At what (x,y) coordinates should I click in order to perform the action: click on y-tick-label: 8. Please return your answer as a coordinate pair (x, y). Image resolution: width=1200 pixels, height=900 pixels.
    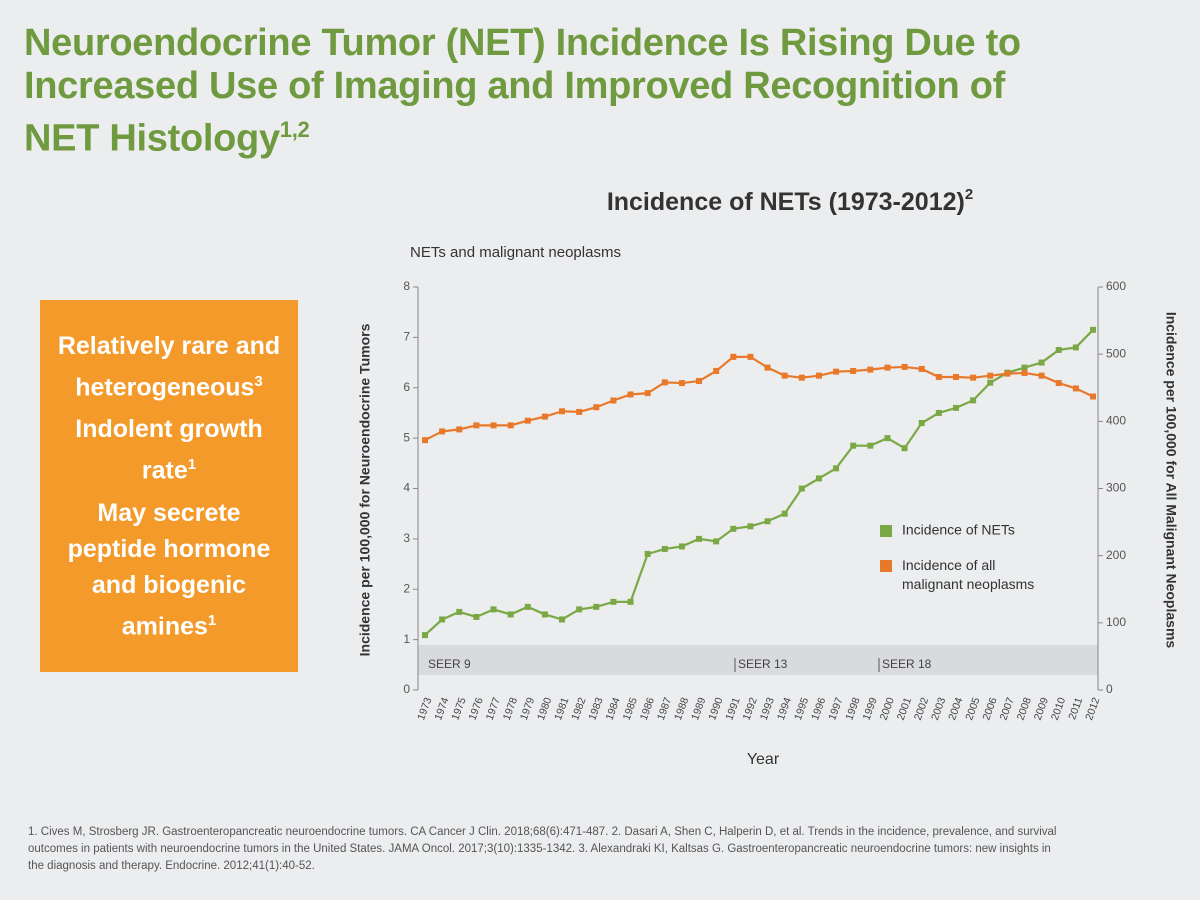
    Looking at the image, I should click on (406, 286).